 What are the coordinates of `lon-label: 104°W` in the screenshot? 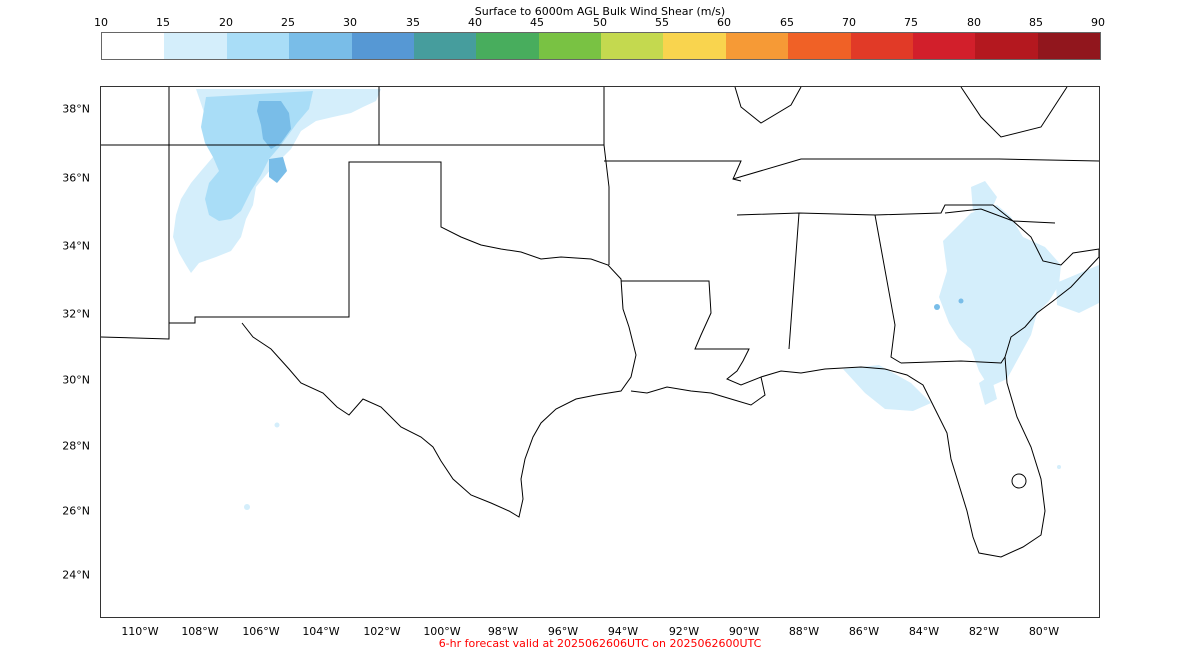 It's located at (321, 631).